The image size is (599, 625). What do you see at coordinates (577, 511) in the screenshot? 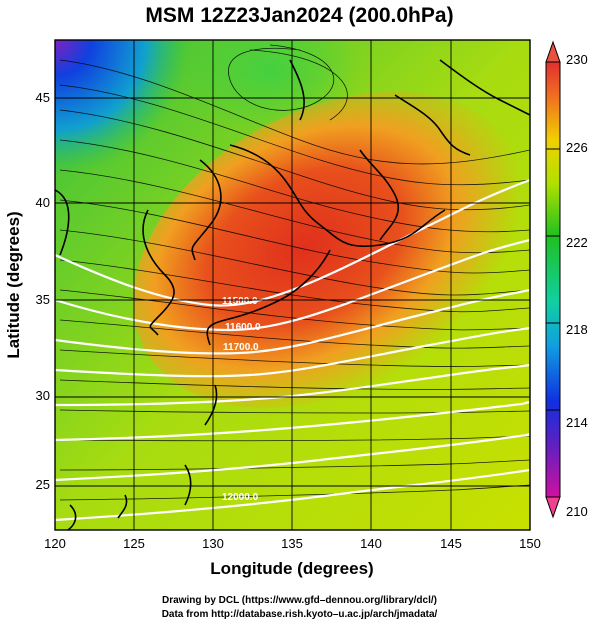
I see `colorbar-tick-210: 210` at bounding box center [577, 511].